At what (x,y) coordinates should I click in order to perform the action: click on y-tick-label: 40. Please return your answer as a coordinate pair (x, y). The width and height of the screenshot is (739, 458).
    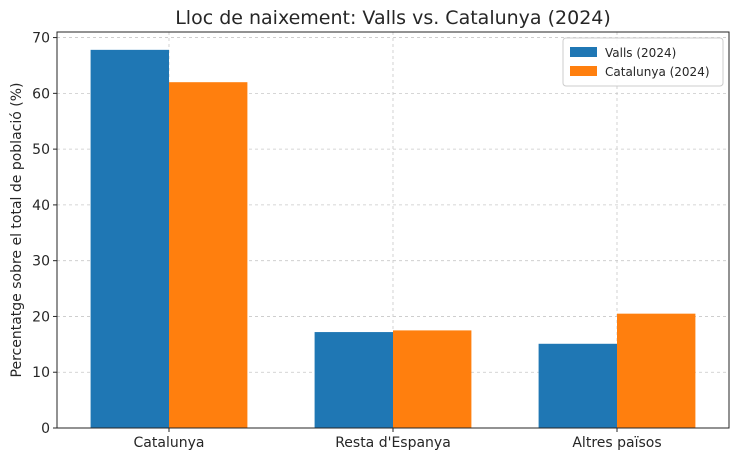
    Looking at the image, I should click on (41, 206).